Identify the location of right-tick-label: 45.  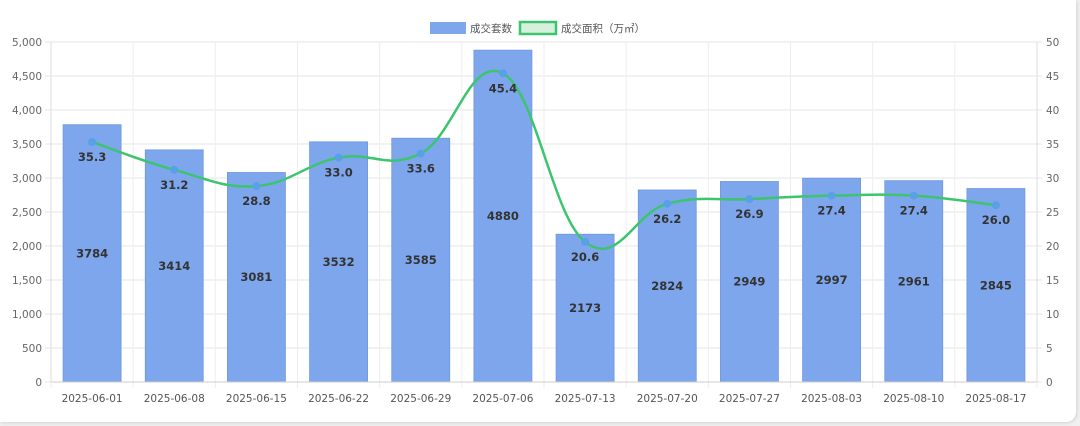
(1052, 77).